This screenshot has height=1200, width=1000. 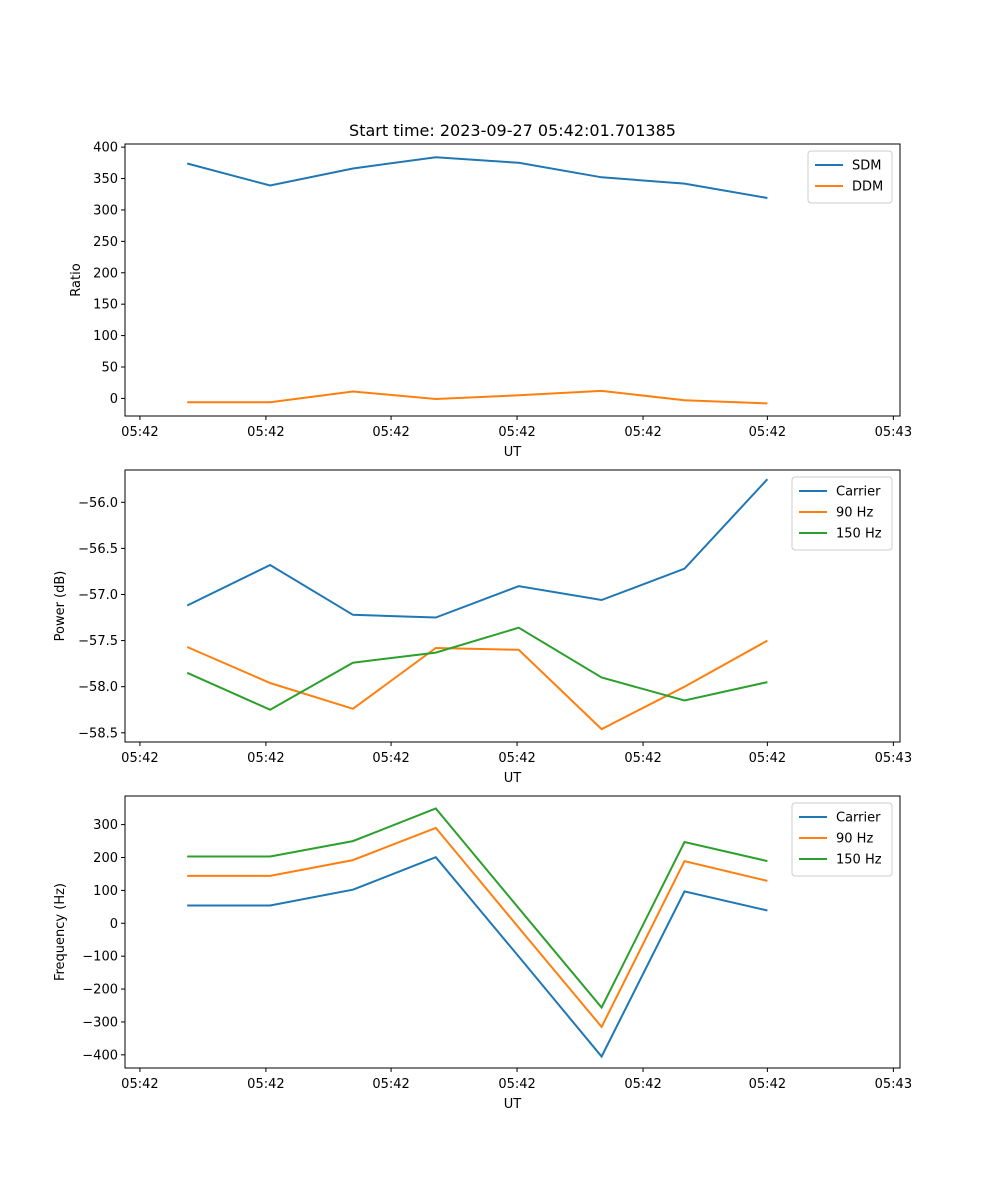 I want to click on power-legend-box, so click(x=842, y=513).